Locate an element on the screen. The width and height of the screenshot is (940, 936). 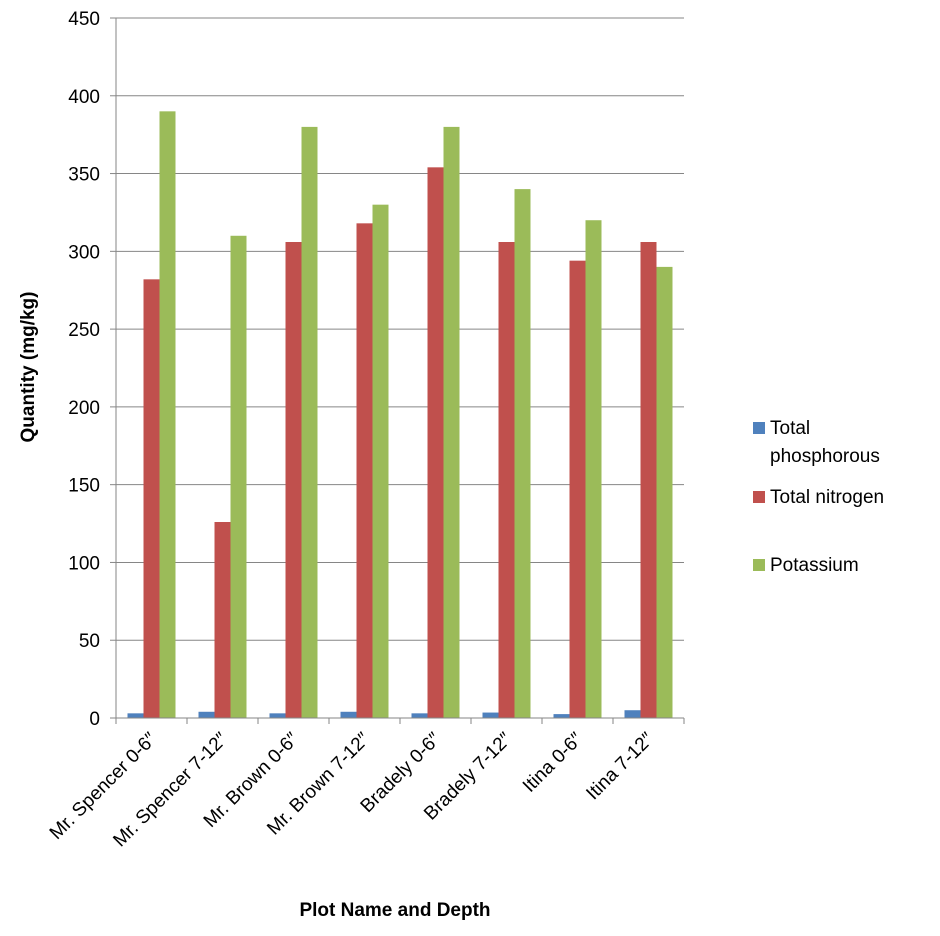
y-tick-labels: 0 50 100 150 200 250 300 350 400 450 is located at coordinates (84, 369).